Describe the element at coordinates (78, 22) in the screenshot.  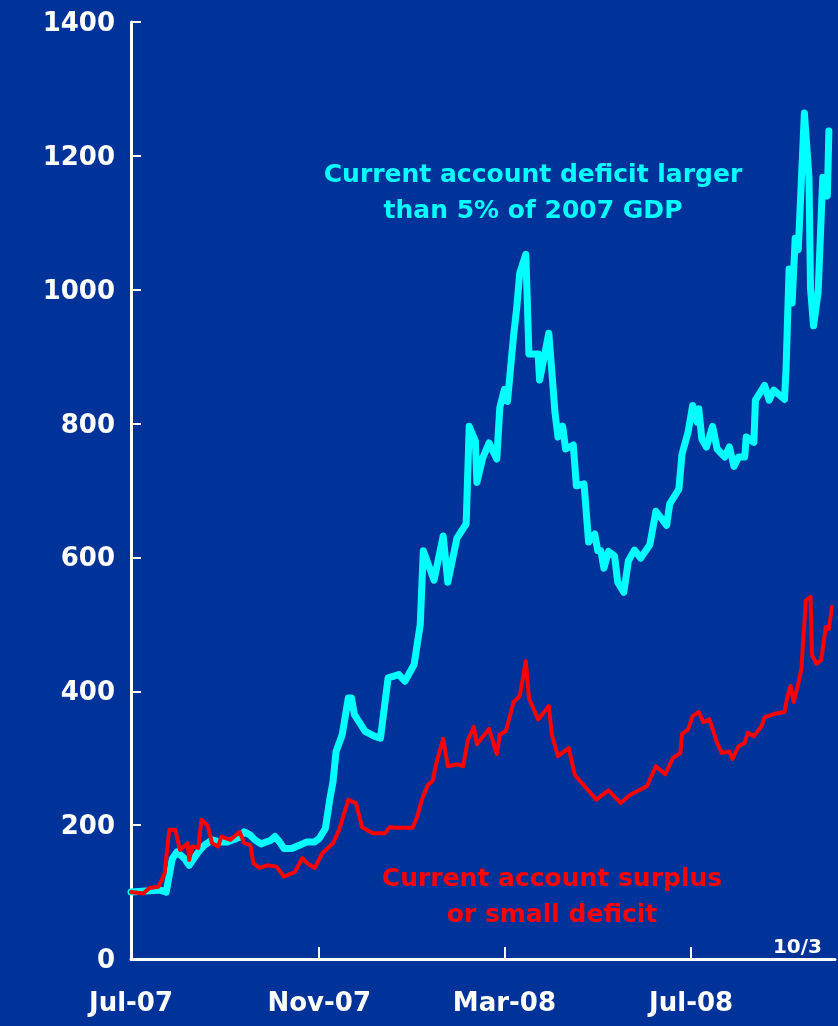
I see `y-tick-label: 1400` at that location.